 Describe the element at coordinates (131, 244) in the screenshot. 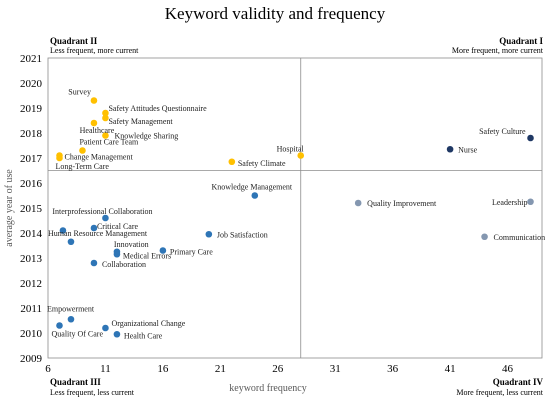

I see `data-point-label: Innovation` at that location.